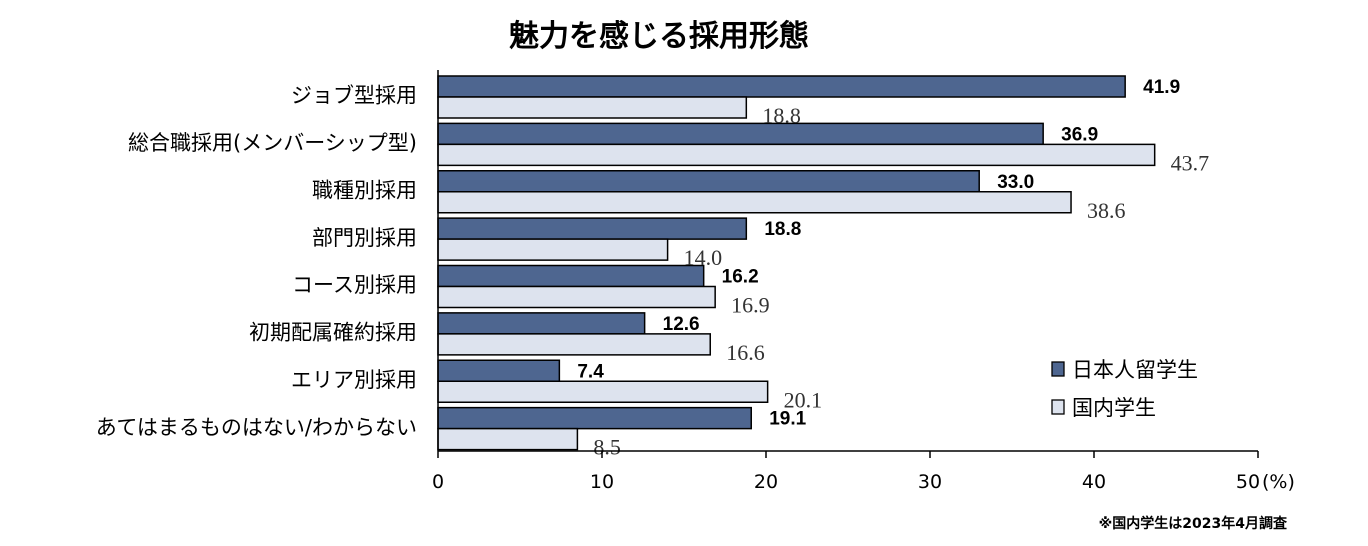 Image resolution: width=1368 pixels, height=546 pixels. What do you see at coordinates (766, 482) in the screenshot?
I see `x-tick-label: 20` at bounding box center [766, 482].